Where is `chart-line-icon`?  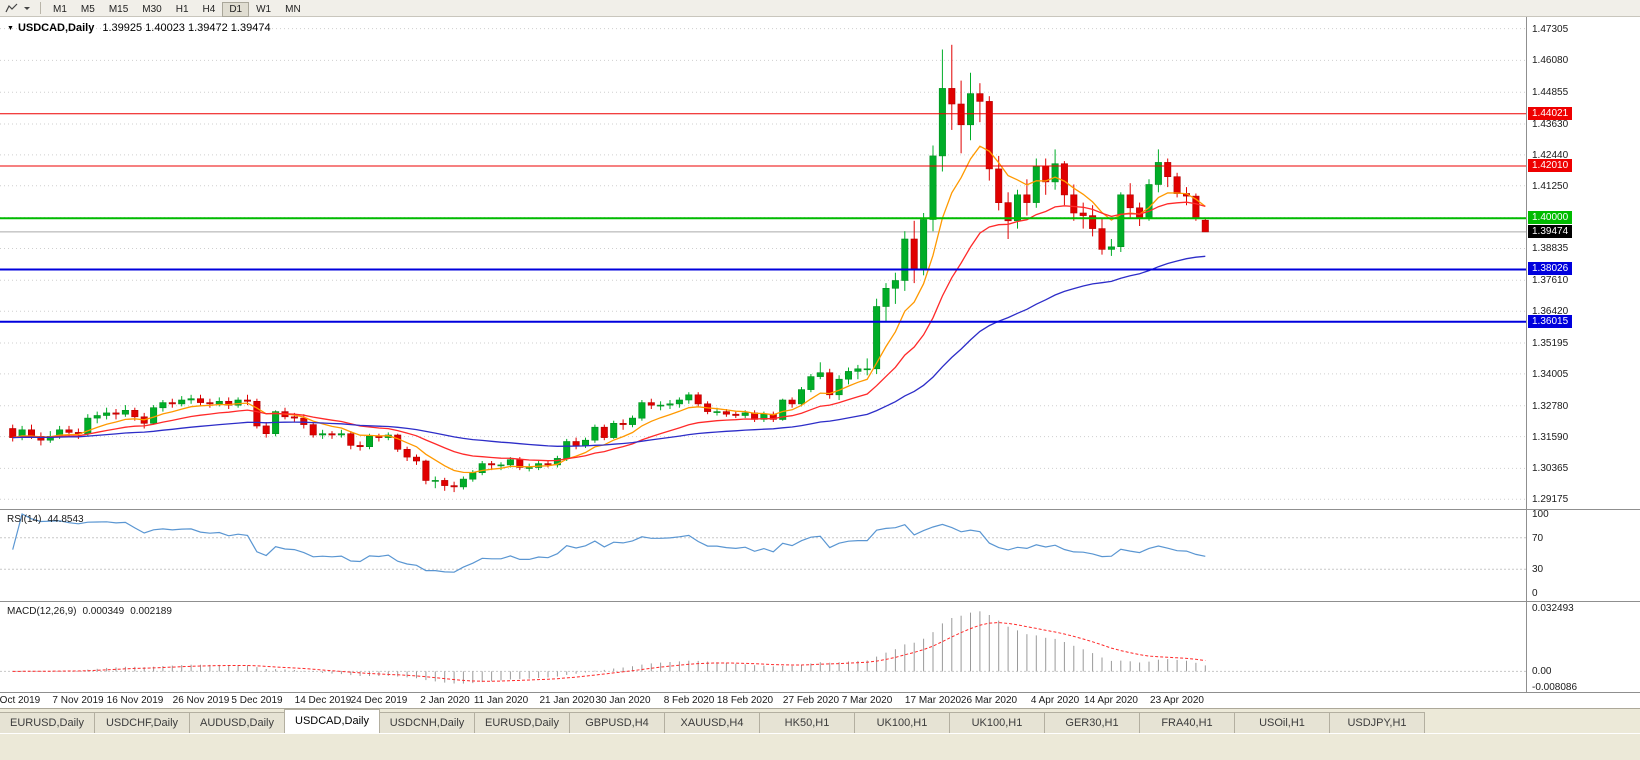 chart-line-icon is located at coordinates (11, 8).